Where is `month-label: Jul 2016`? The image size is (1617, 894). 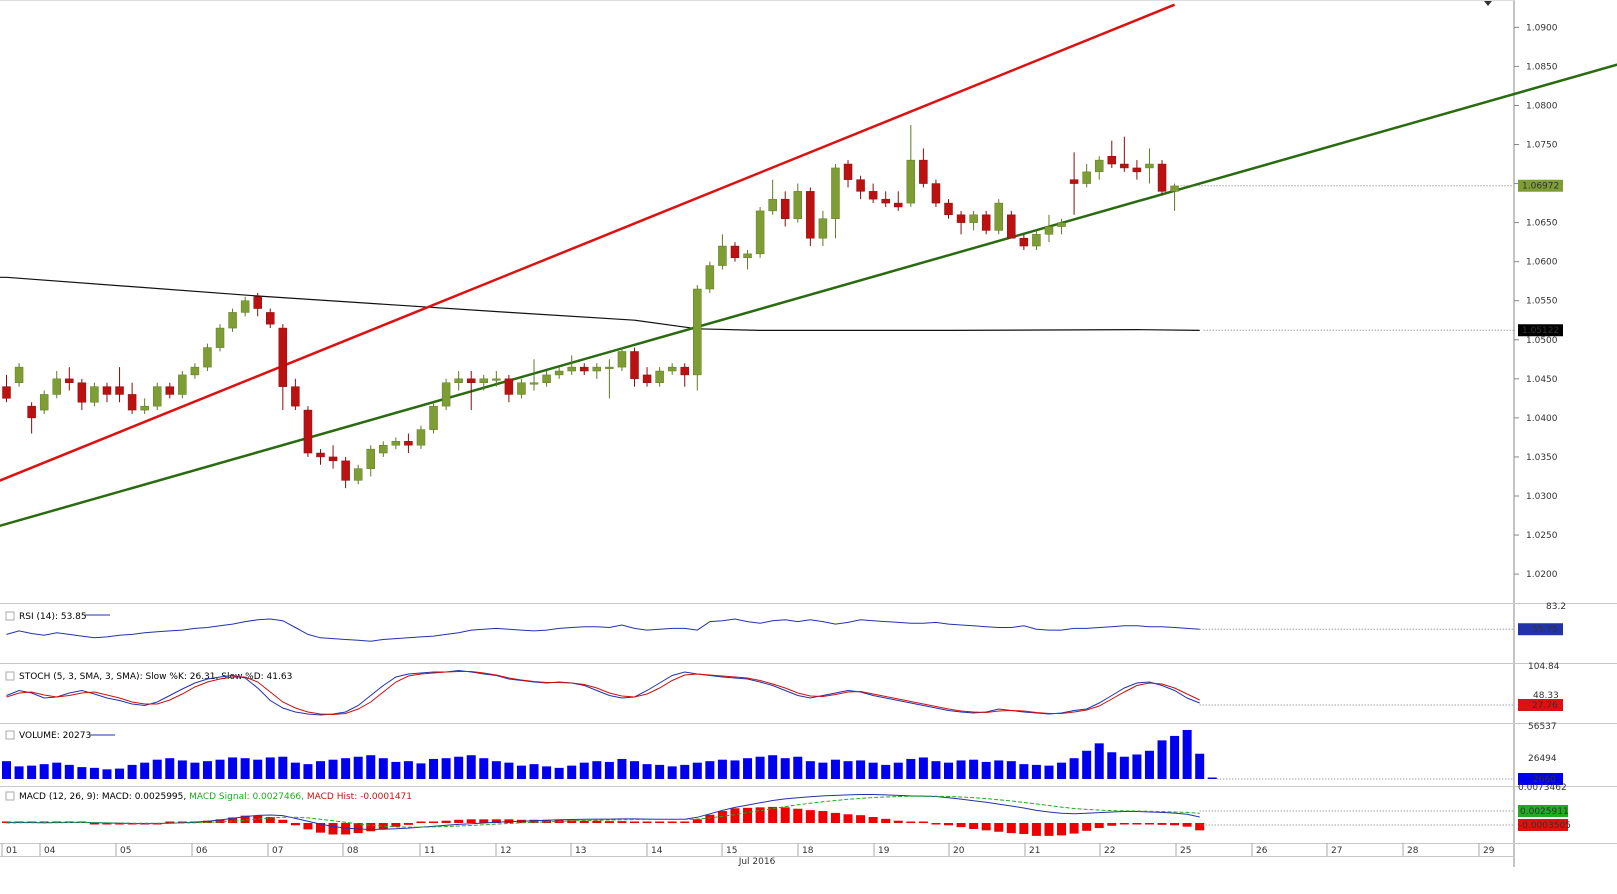 month-label: Jul 2016 is located at coordinates (757, 862).